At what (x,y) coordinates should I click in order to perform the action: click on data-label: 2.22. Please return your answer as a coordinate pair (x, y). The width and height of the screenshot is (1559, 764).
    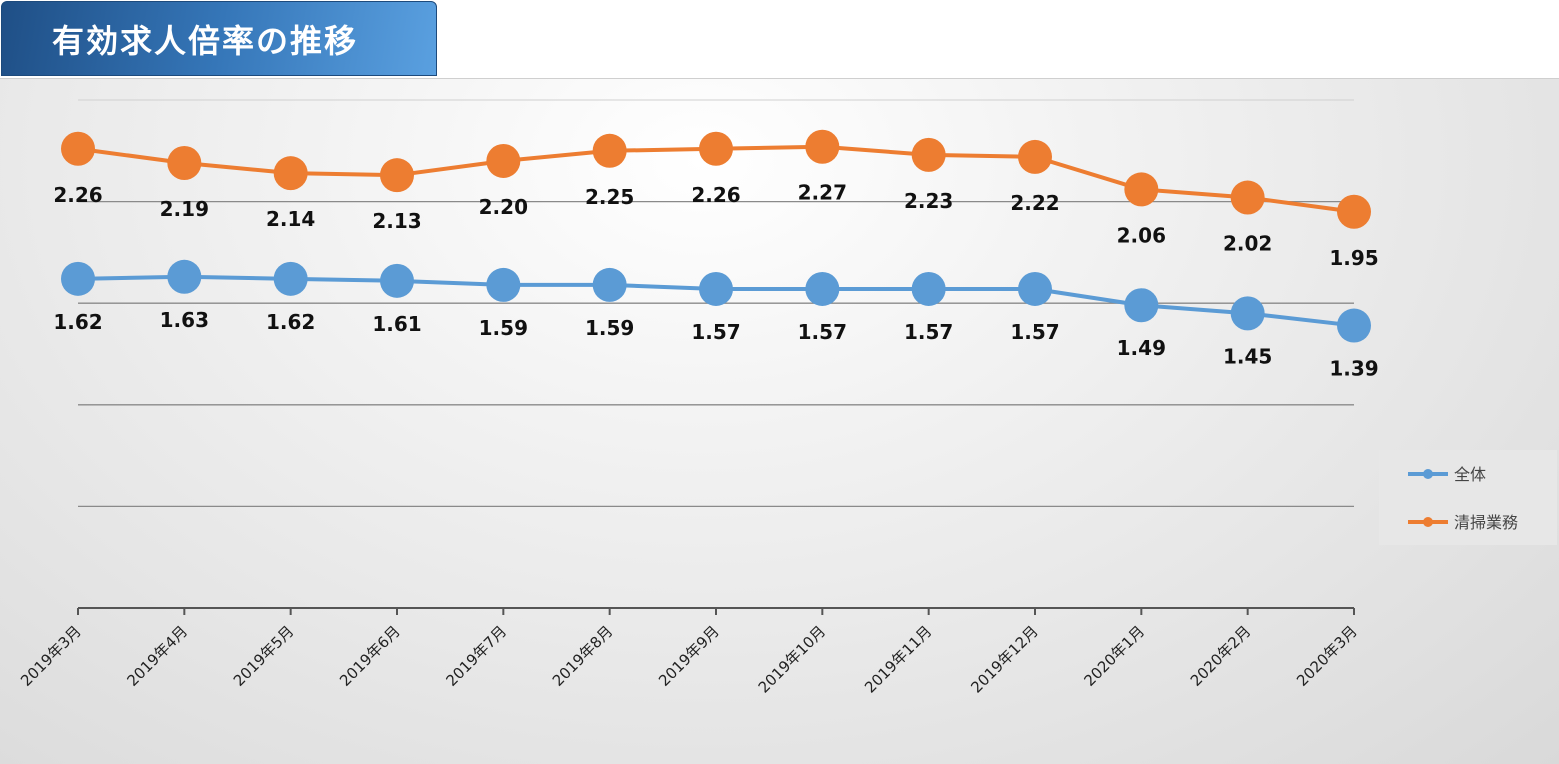
    Looking at the image, I should click on (1034, 203).